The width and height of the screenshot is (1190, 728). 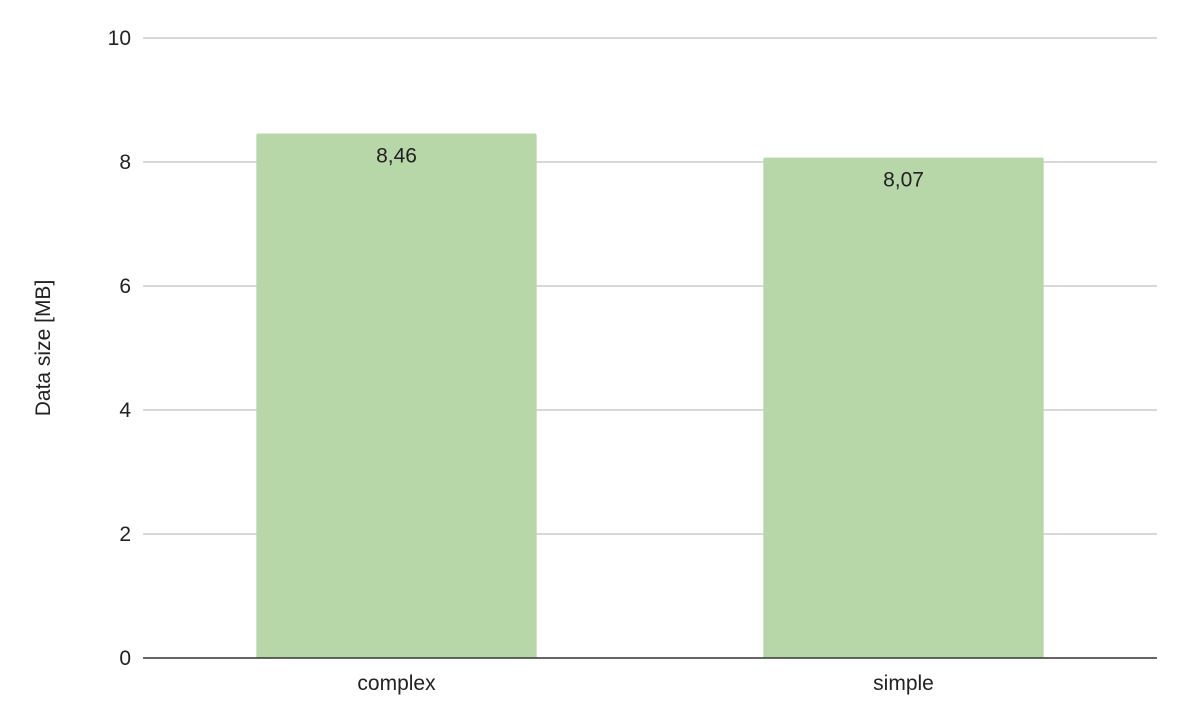 What do you see at coordinates (125, 410) in the screenshot?
I see `y-tick-label: 4` at bounding box center [125, 410].